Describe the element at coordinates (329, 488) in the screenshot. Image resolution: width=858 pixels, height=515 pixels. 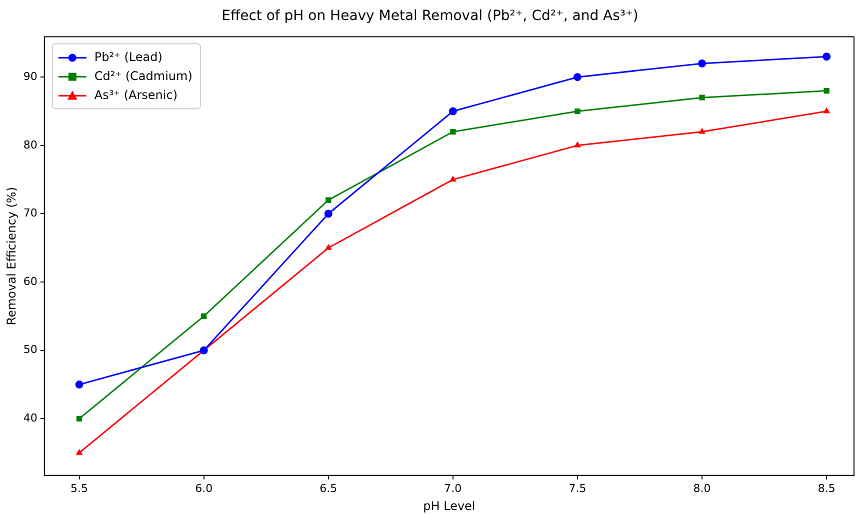
I see `x-tick-label: 6.5` at that location.